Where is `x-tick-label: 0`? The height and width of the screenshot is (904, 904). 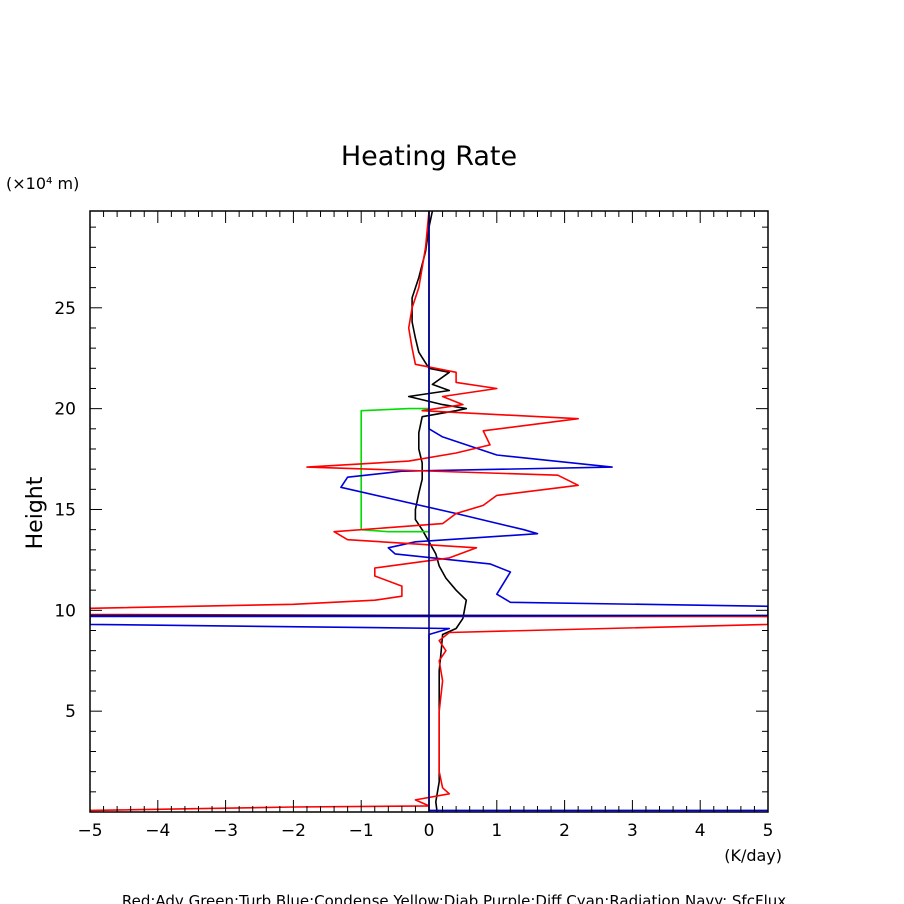
x-tick-label: 0 is located at coordinates (429, 831).